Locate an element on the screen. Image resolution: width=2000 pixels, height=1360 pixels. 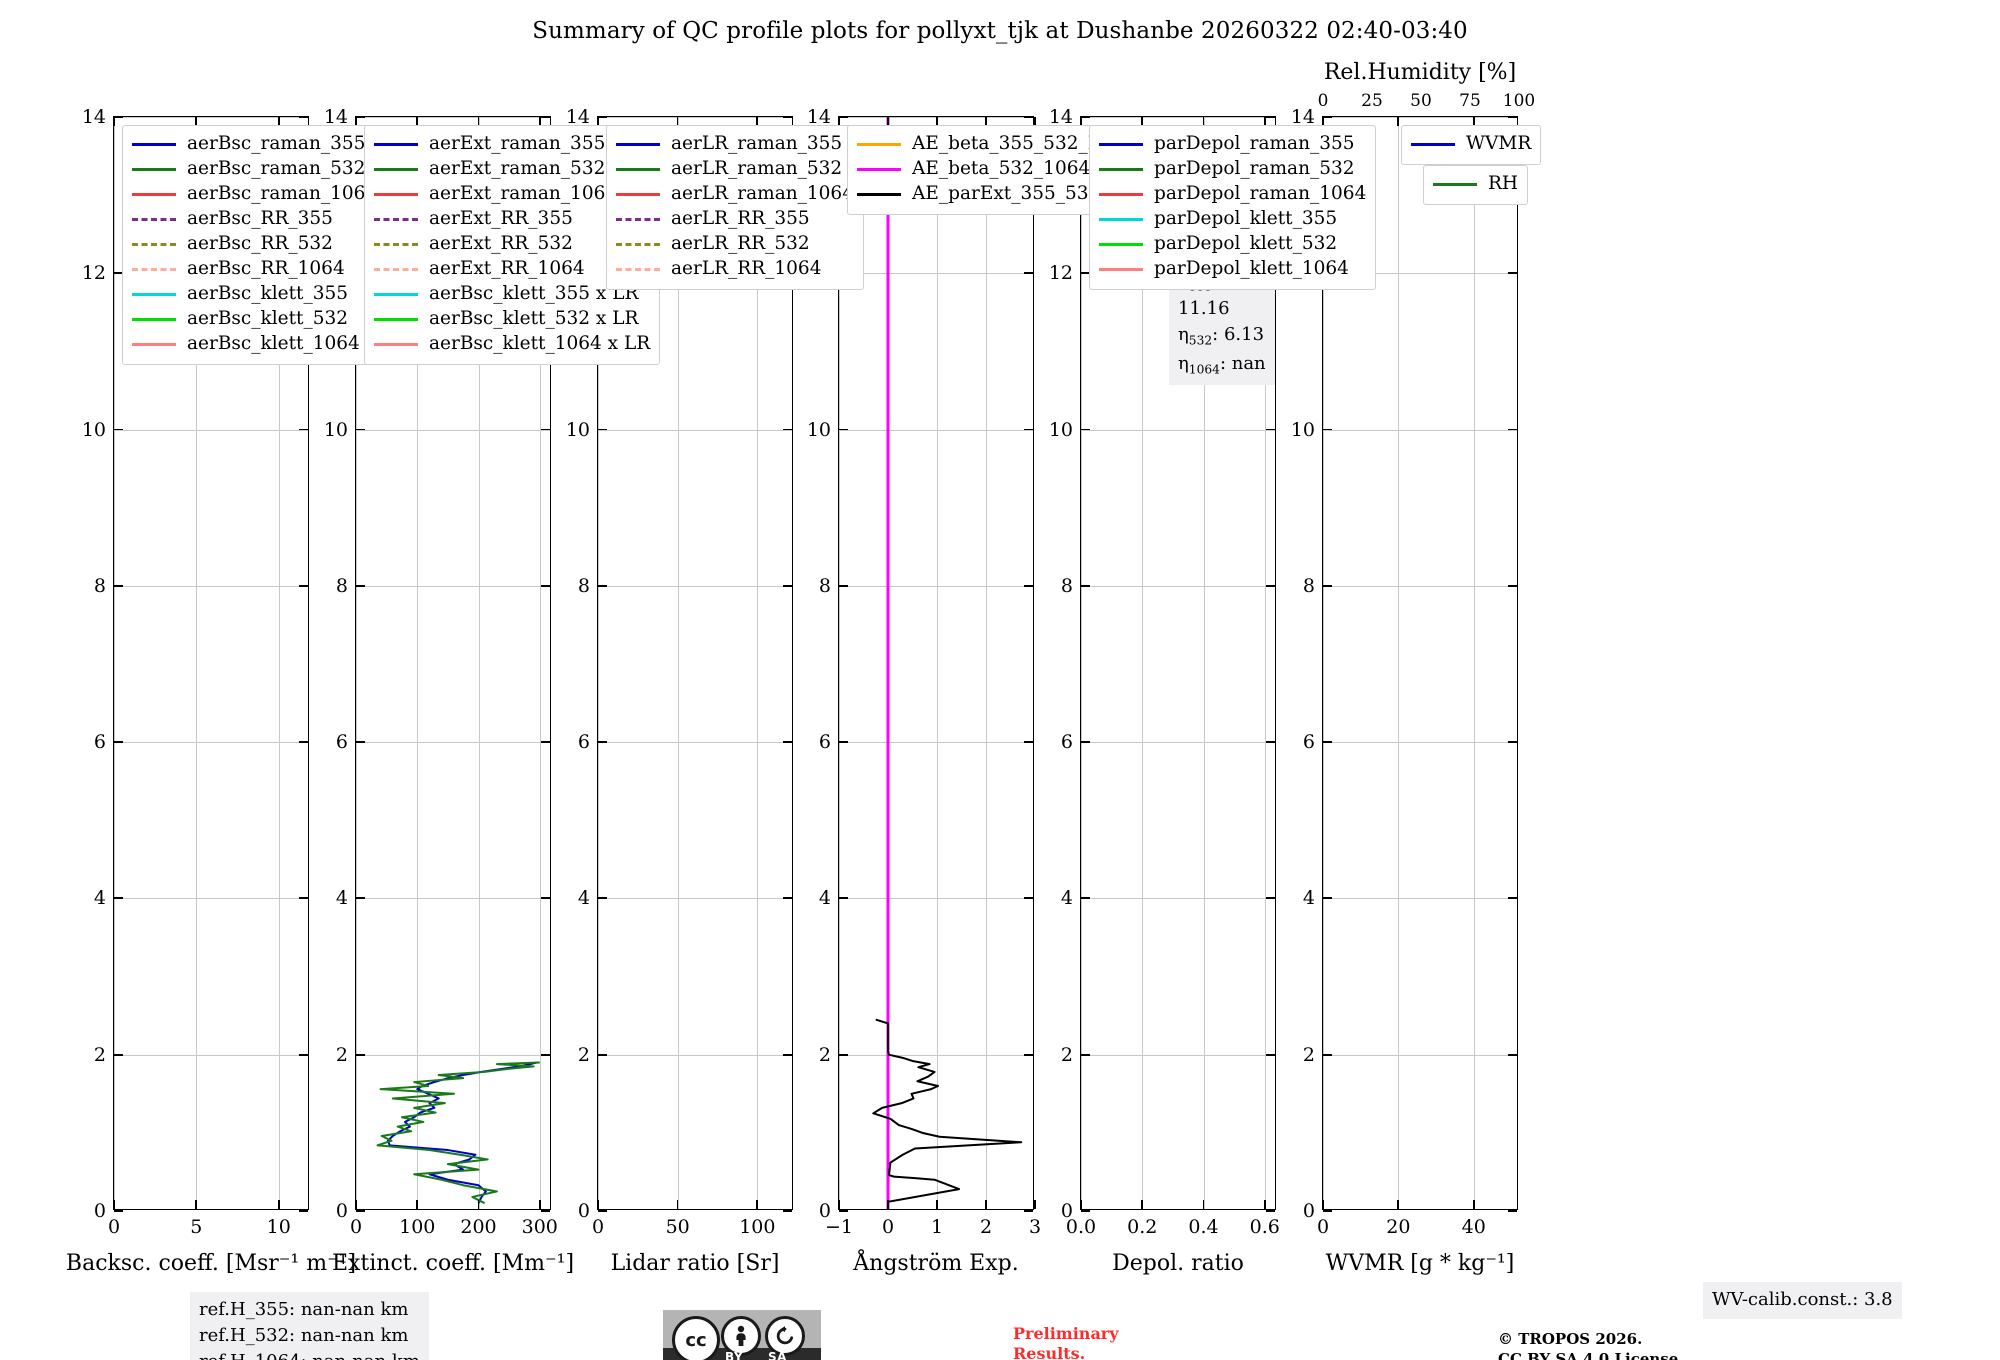
legend-item: RH is located at coordinates (1475, 184).